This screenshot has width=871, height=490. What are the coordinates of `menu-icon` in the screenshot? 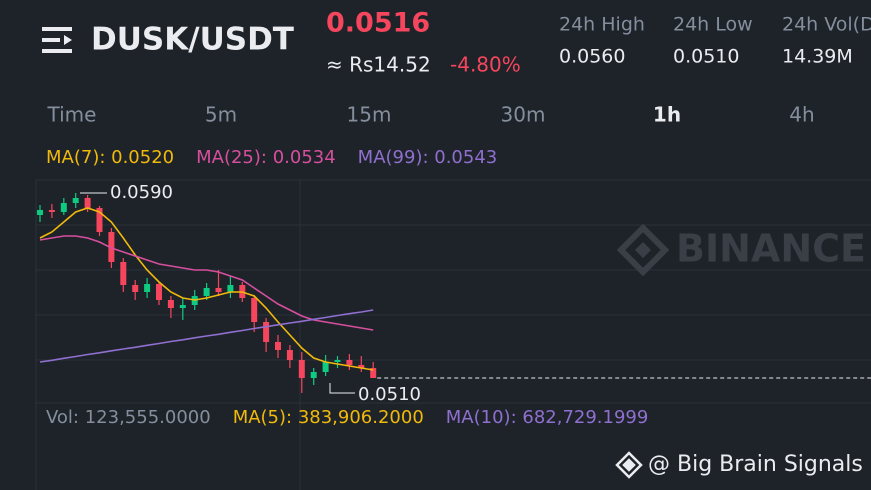 It's located at (57, 40).